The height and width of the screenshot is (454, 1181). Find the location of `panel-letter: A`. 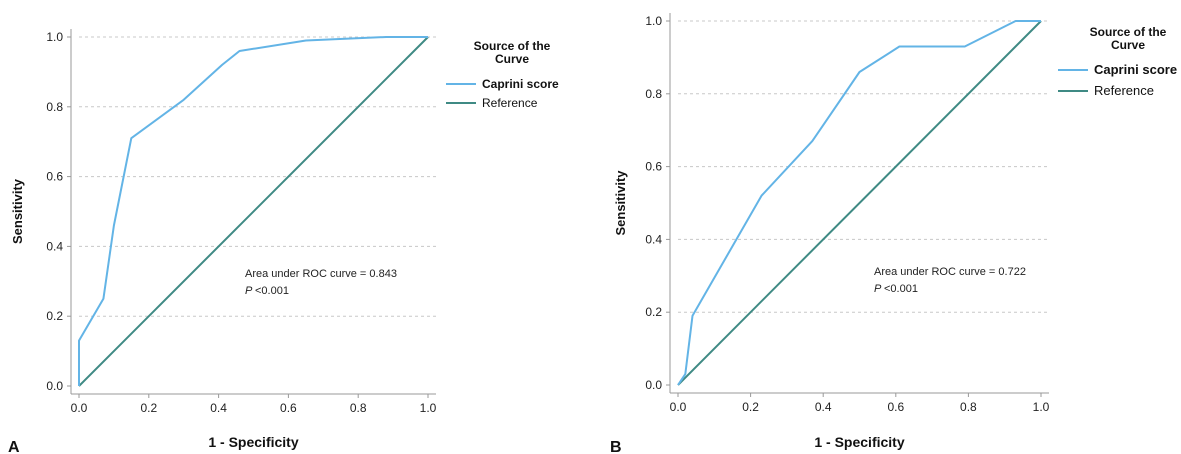

panel-letter: A is located at coordinates (14, 446).